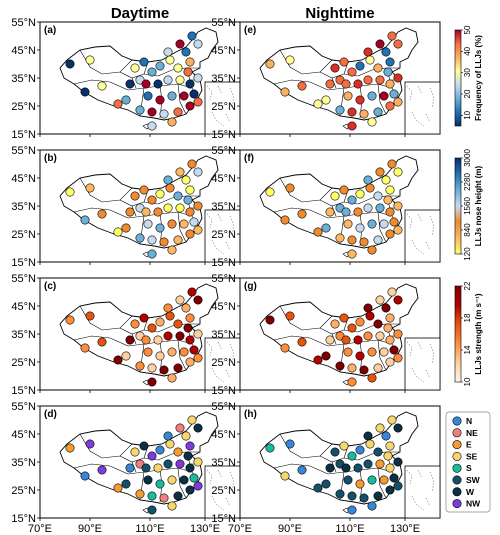 The image size is (500, 535). I want to click on inset-islands, so click(220, 362).